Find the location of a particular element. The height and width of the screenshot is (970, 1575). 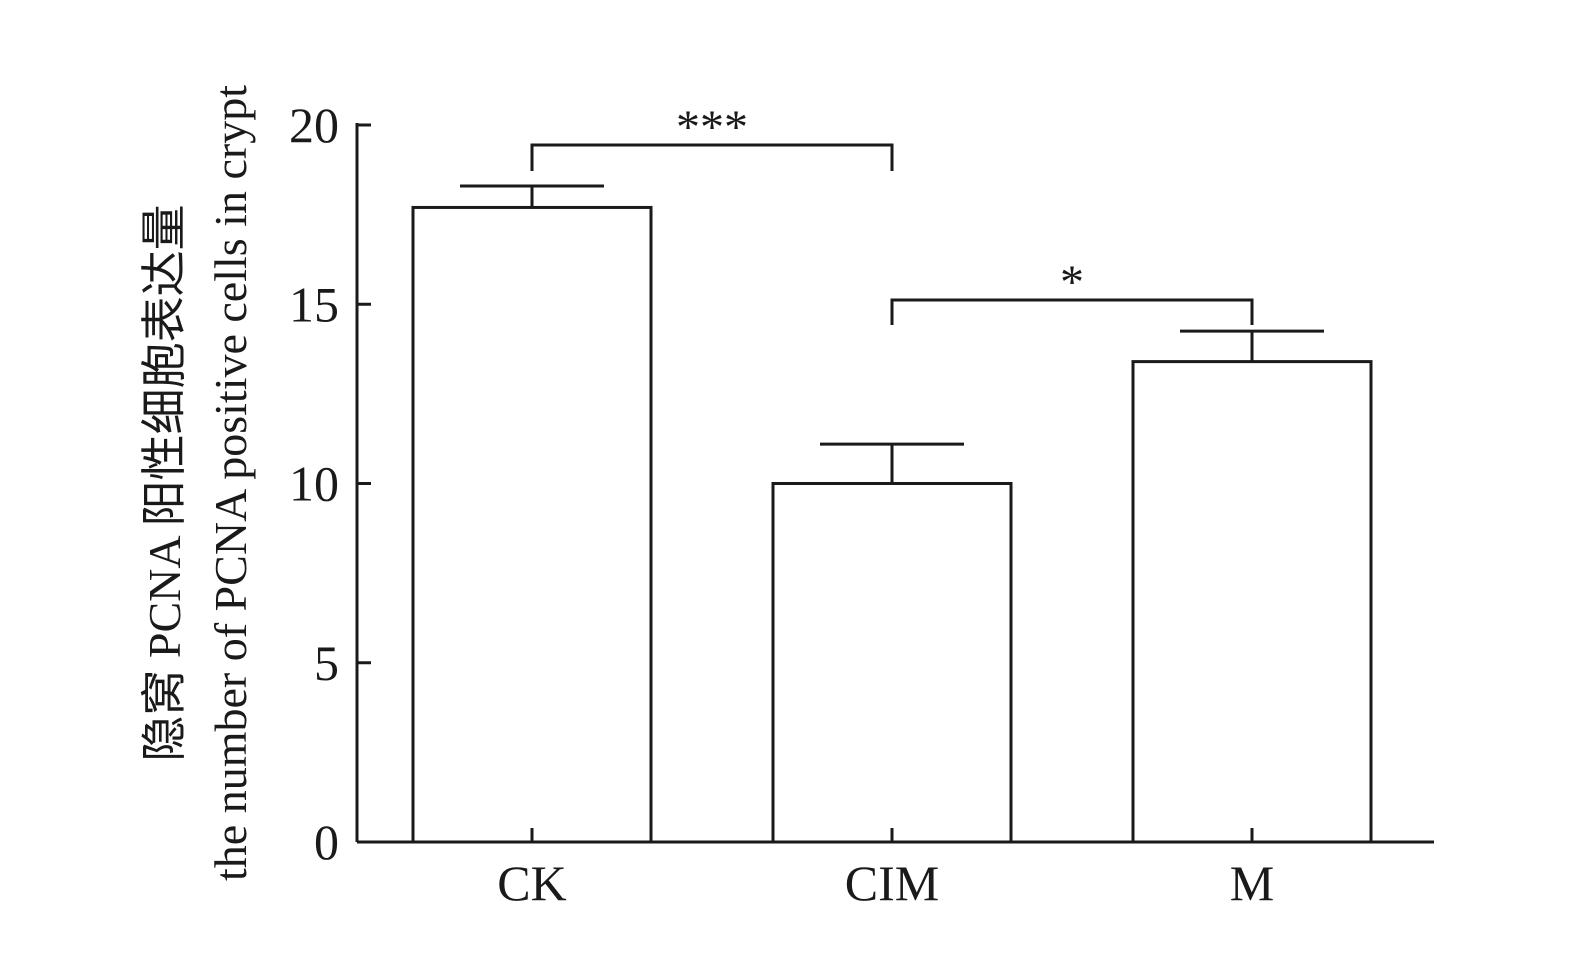

y-ticks: 0 5 10 15 20 is located at coordinates (330, 483).